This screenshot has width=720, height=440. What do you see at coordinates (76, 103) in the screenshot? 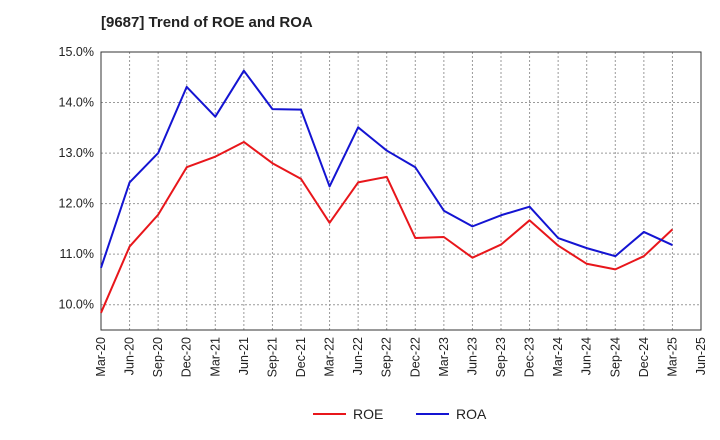
I see `y-tick-label: 14.0%` at bounding box center [76, 103].